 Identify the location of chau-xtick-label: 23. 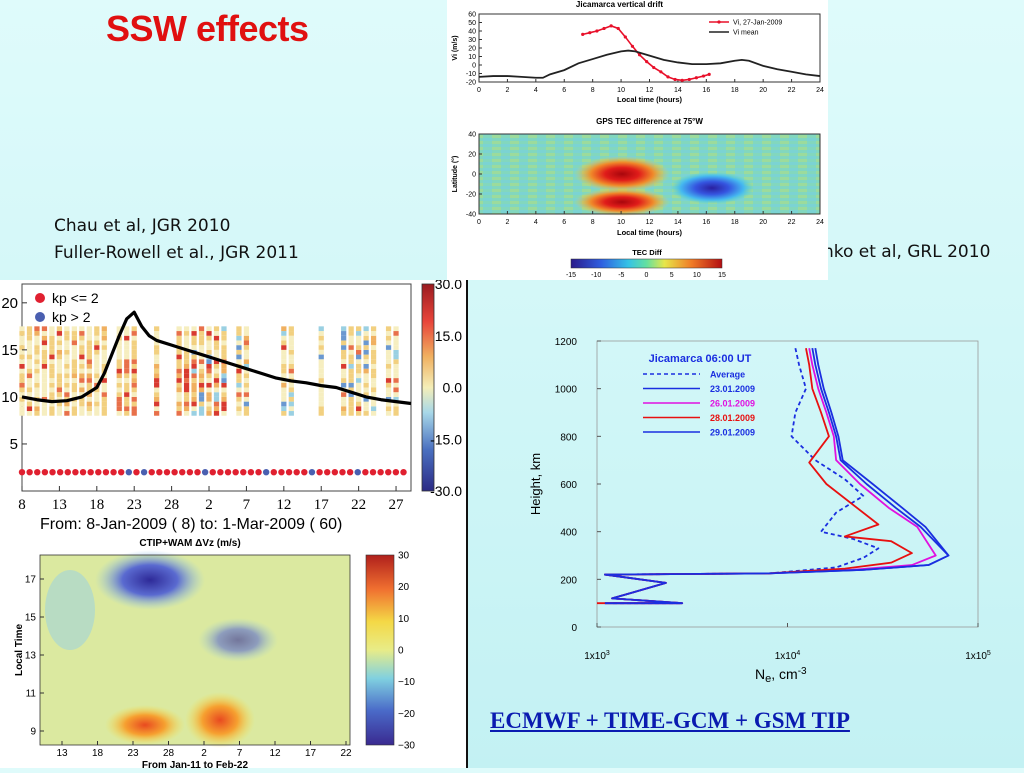
(134, 505).